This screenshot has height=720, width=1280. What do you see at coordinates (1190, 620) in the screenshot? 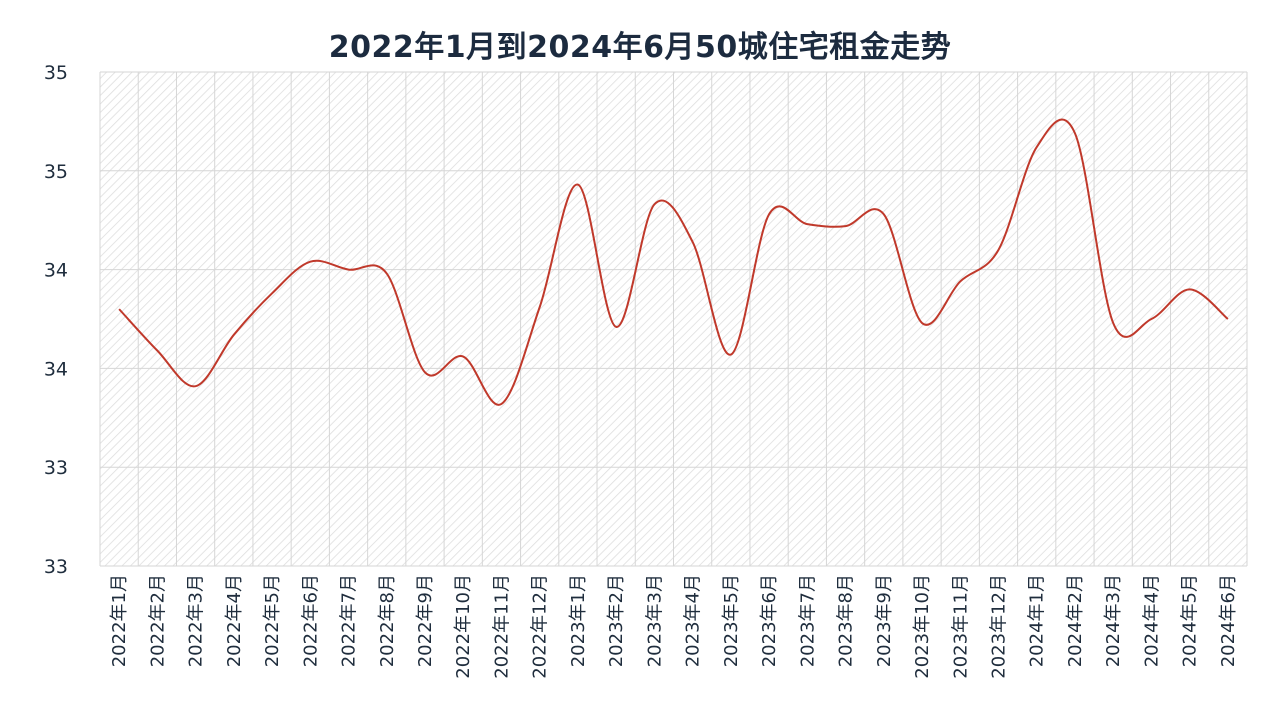
I see `x-tick-label: 2024年5月` at bounding box center [1190, 620].